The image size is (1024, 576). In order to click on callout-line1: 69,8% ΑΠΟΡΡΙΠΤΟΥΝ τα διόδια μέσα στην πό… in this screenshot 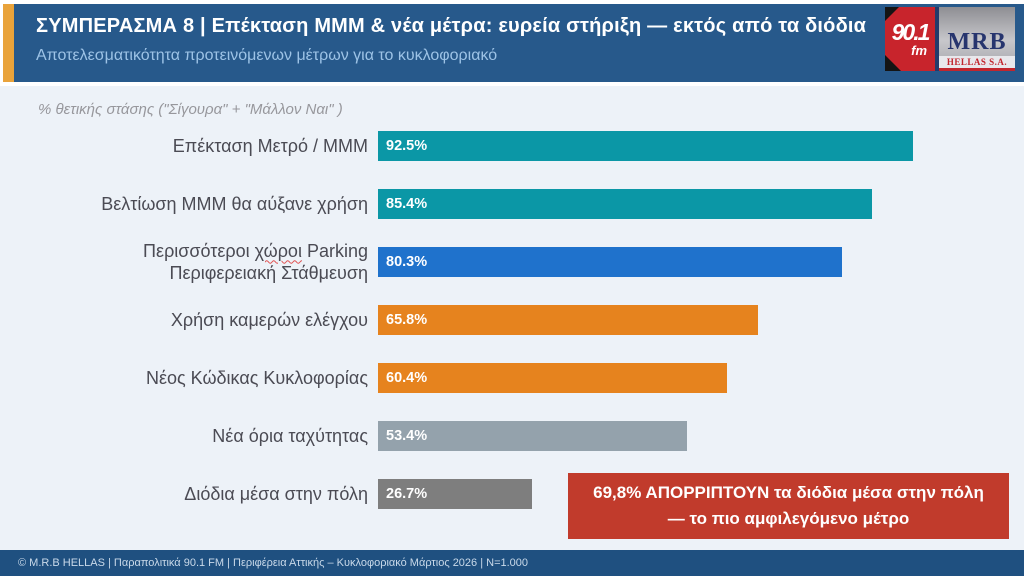, I will do `click(788, 492)`.